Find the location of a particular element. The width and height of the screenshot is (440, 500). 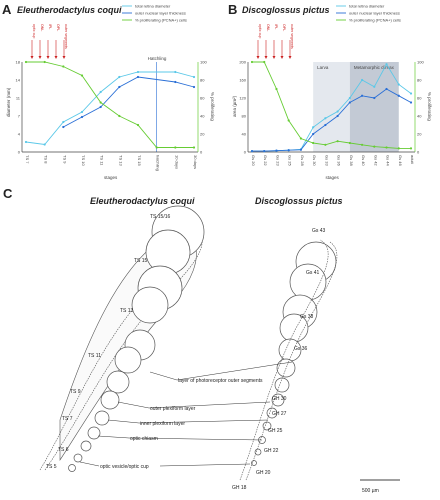

scale-bar: 500 µm is located at coordinates (380, 486).